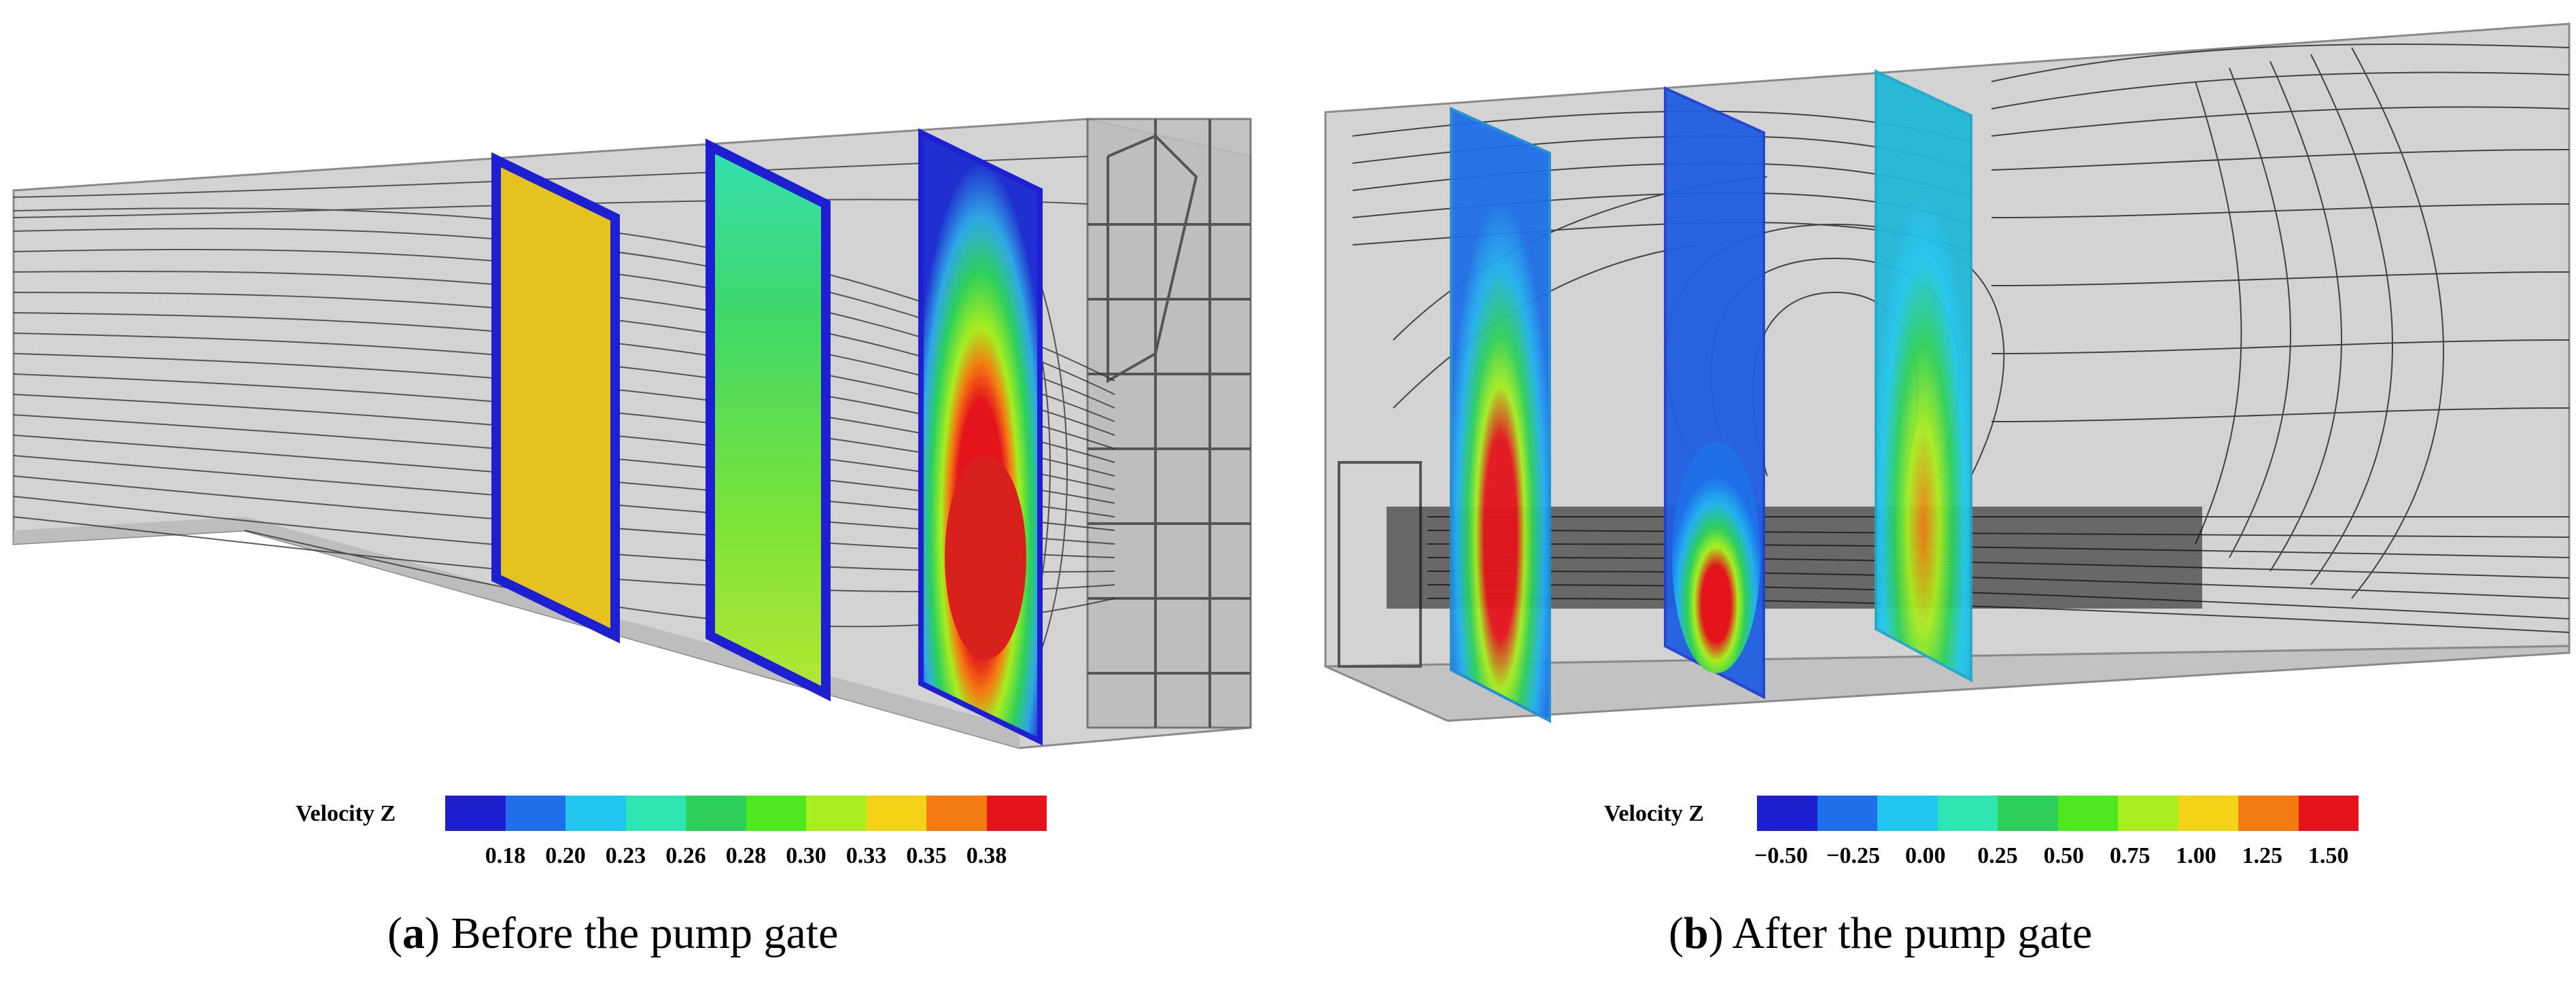 Image resolution: width=2576 pixels, height=986 pixels. What do you see at coordinates (1169, 424) in the screenshot?
I see `intake-box` at bounding box center [1169, 424].